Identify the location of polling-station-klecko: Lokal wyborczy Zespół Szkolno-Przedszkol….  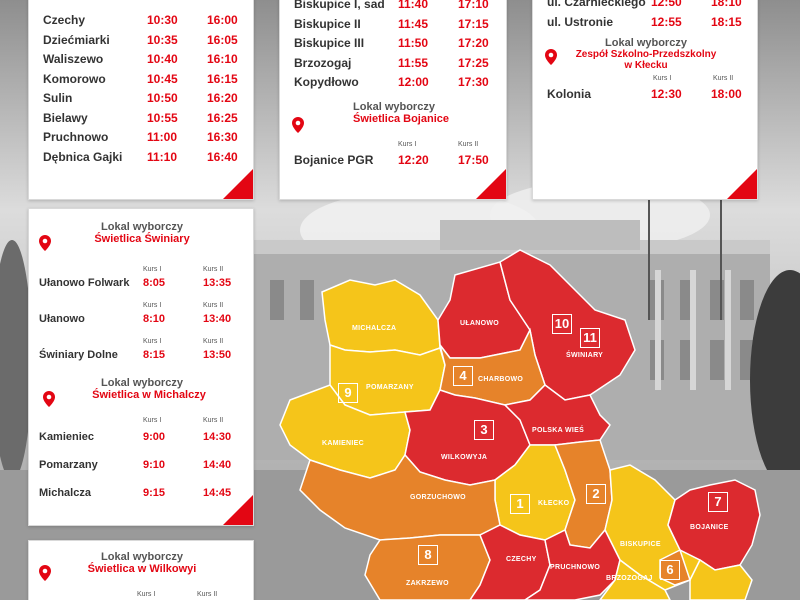
(645, 54).